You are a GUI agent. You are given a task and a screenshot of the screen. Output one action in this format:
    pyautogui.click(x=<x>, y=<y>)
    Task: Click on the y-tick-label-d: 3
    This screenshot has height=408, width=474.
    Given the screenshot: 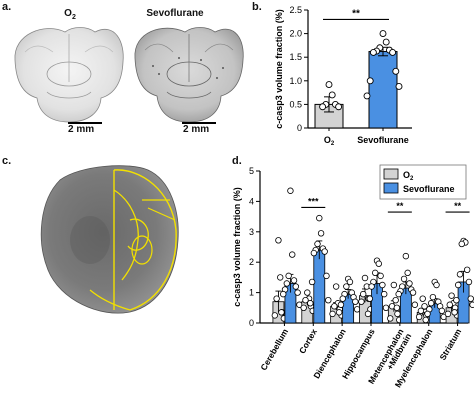 What is the action you would take?
    pyautogui.click(x=251, y=232)
    